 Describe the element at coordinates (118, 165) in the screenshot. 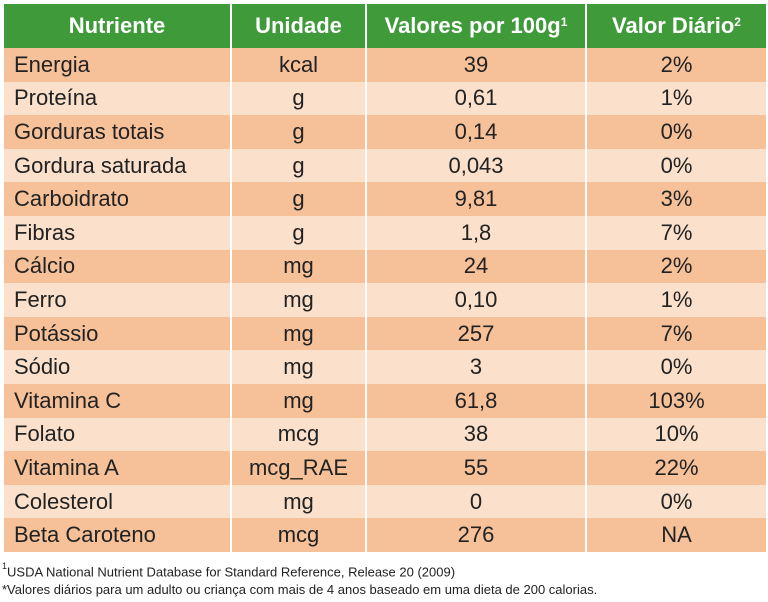

I see `cell-nutriente: Gordura saturada` at that location.